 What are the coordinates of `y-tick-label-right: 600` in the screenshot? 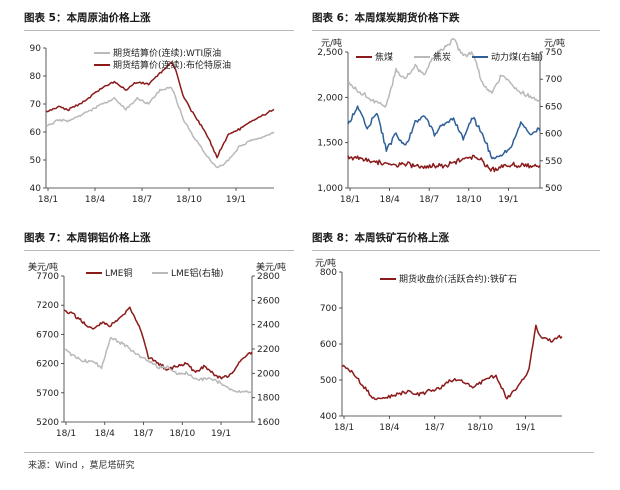 It's located at (553, 135).